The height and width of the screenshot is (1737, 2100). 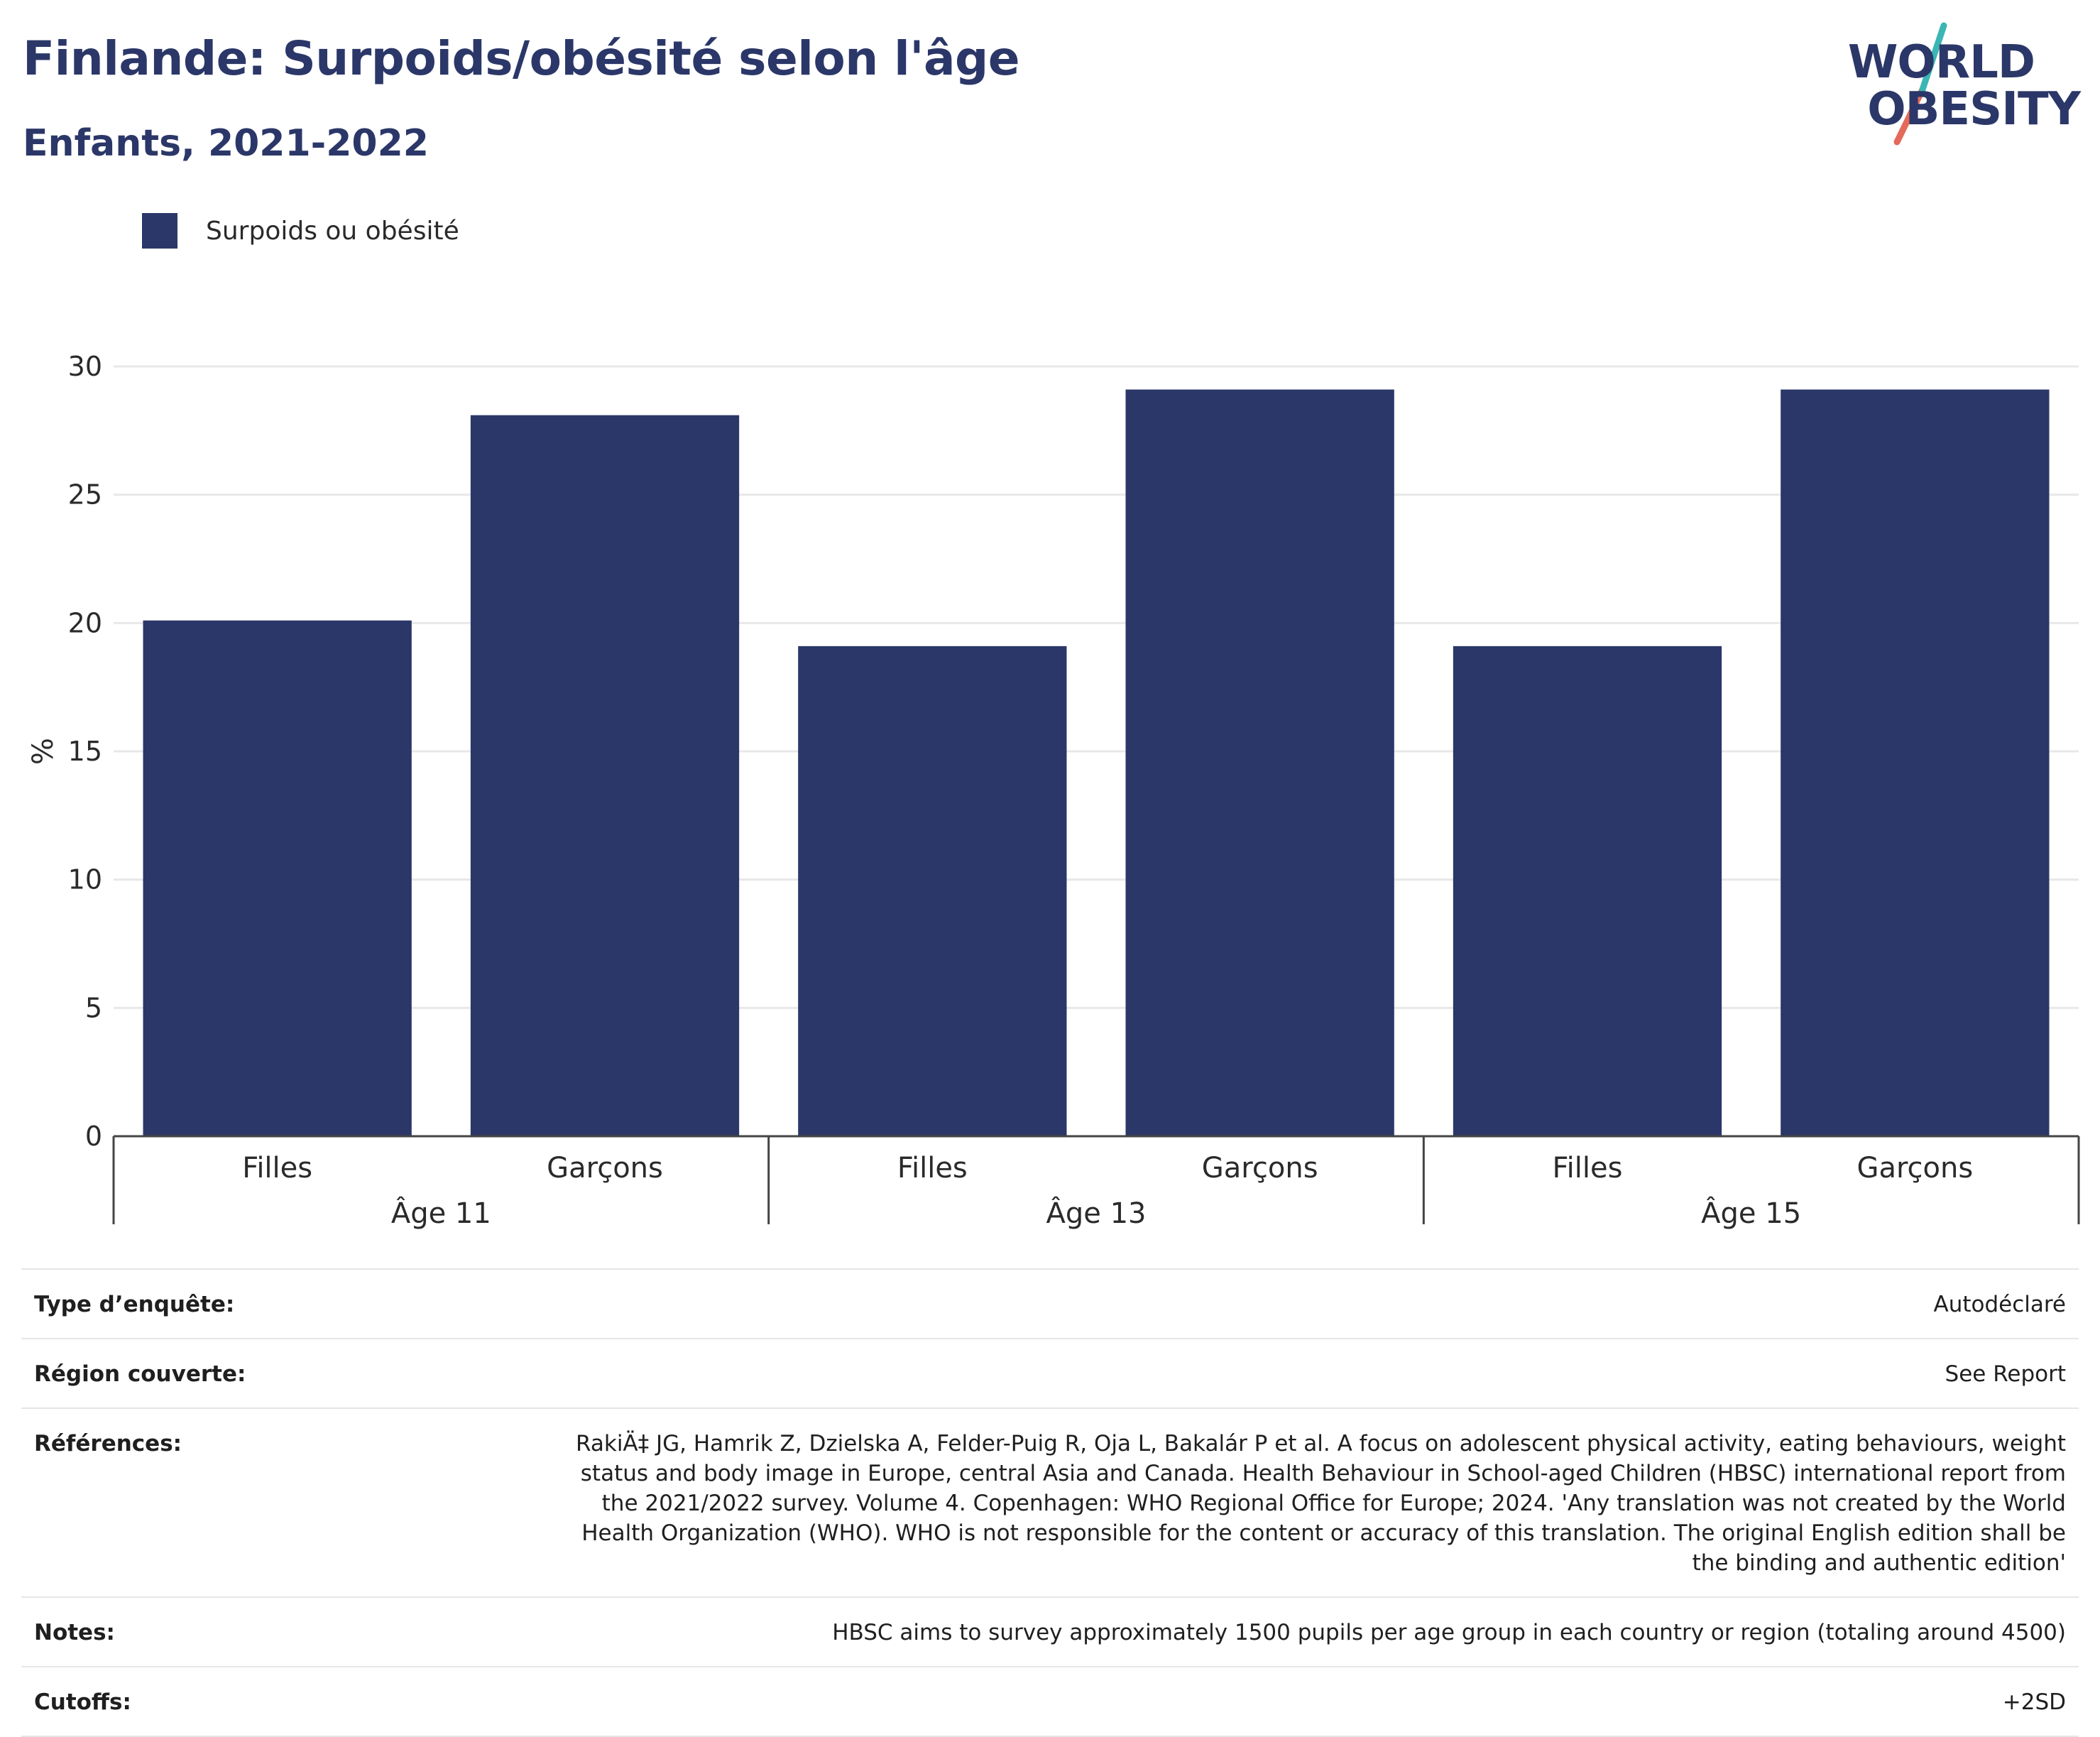 I want to click on legend-label: Surpoids ou obésité, so click(x=332, y=231).